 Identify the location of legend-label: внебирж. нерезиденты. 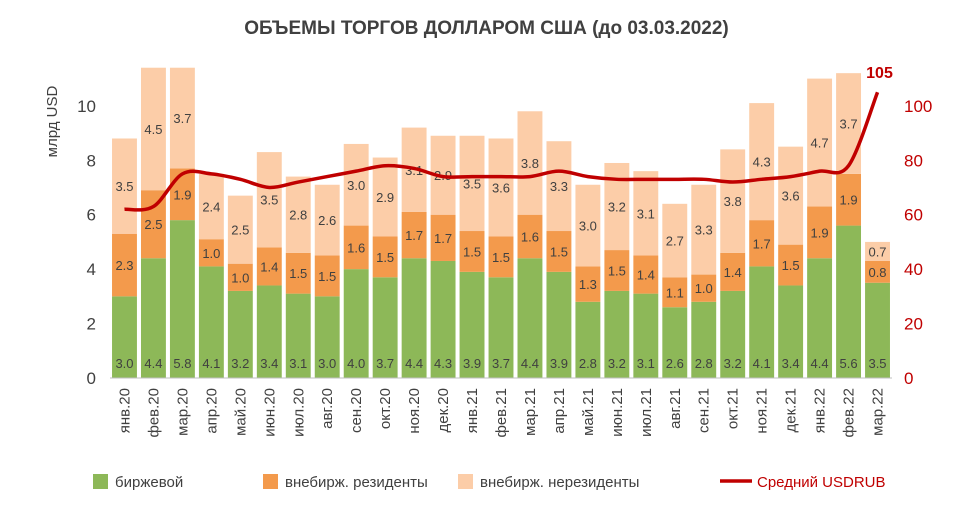
(559, 482).